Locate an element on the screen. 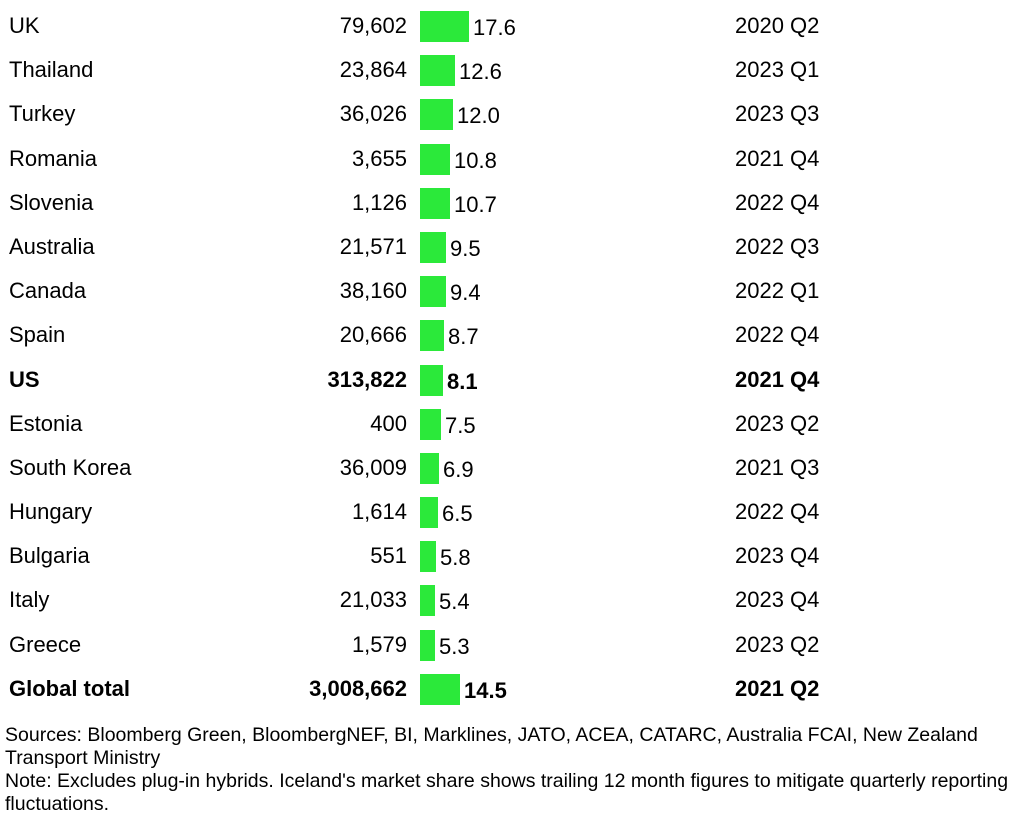  quarter-label: 2023 Q3 is located at coordinates (777, 114).